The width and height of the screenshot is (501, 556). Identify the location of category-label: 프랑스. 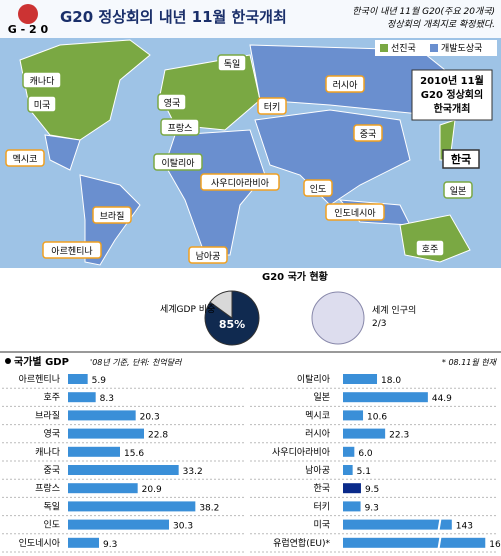
(47, 488).